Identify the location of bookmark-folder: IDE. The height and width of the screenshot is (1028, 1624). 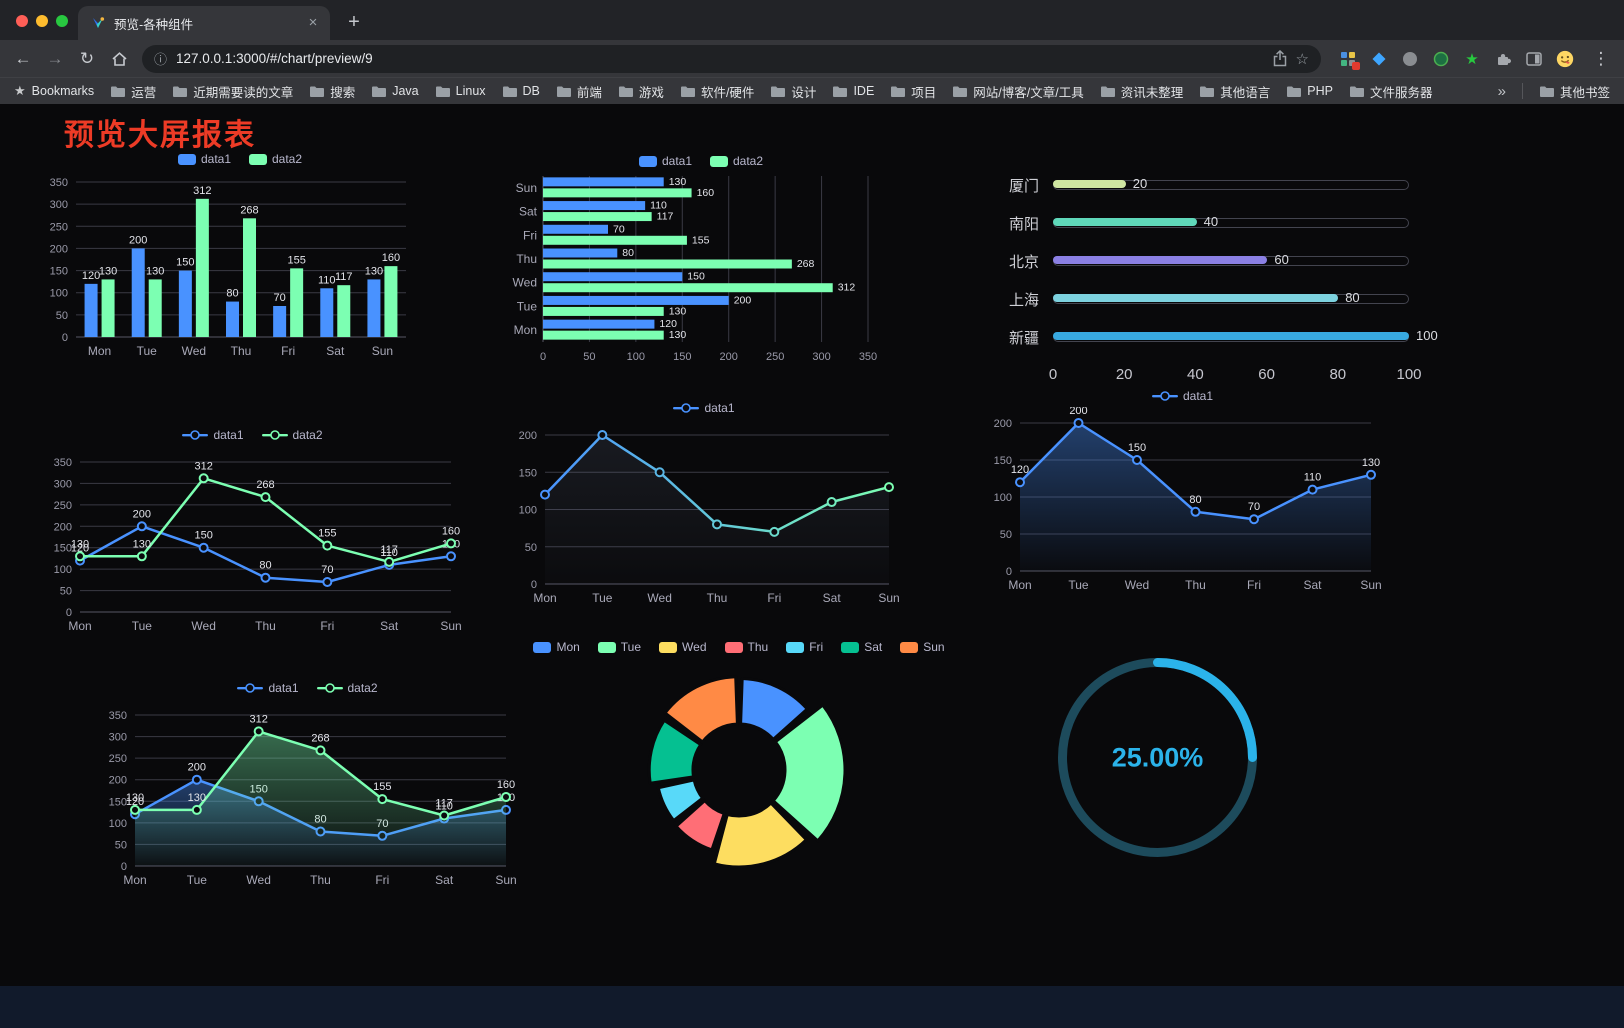
(853, 91).